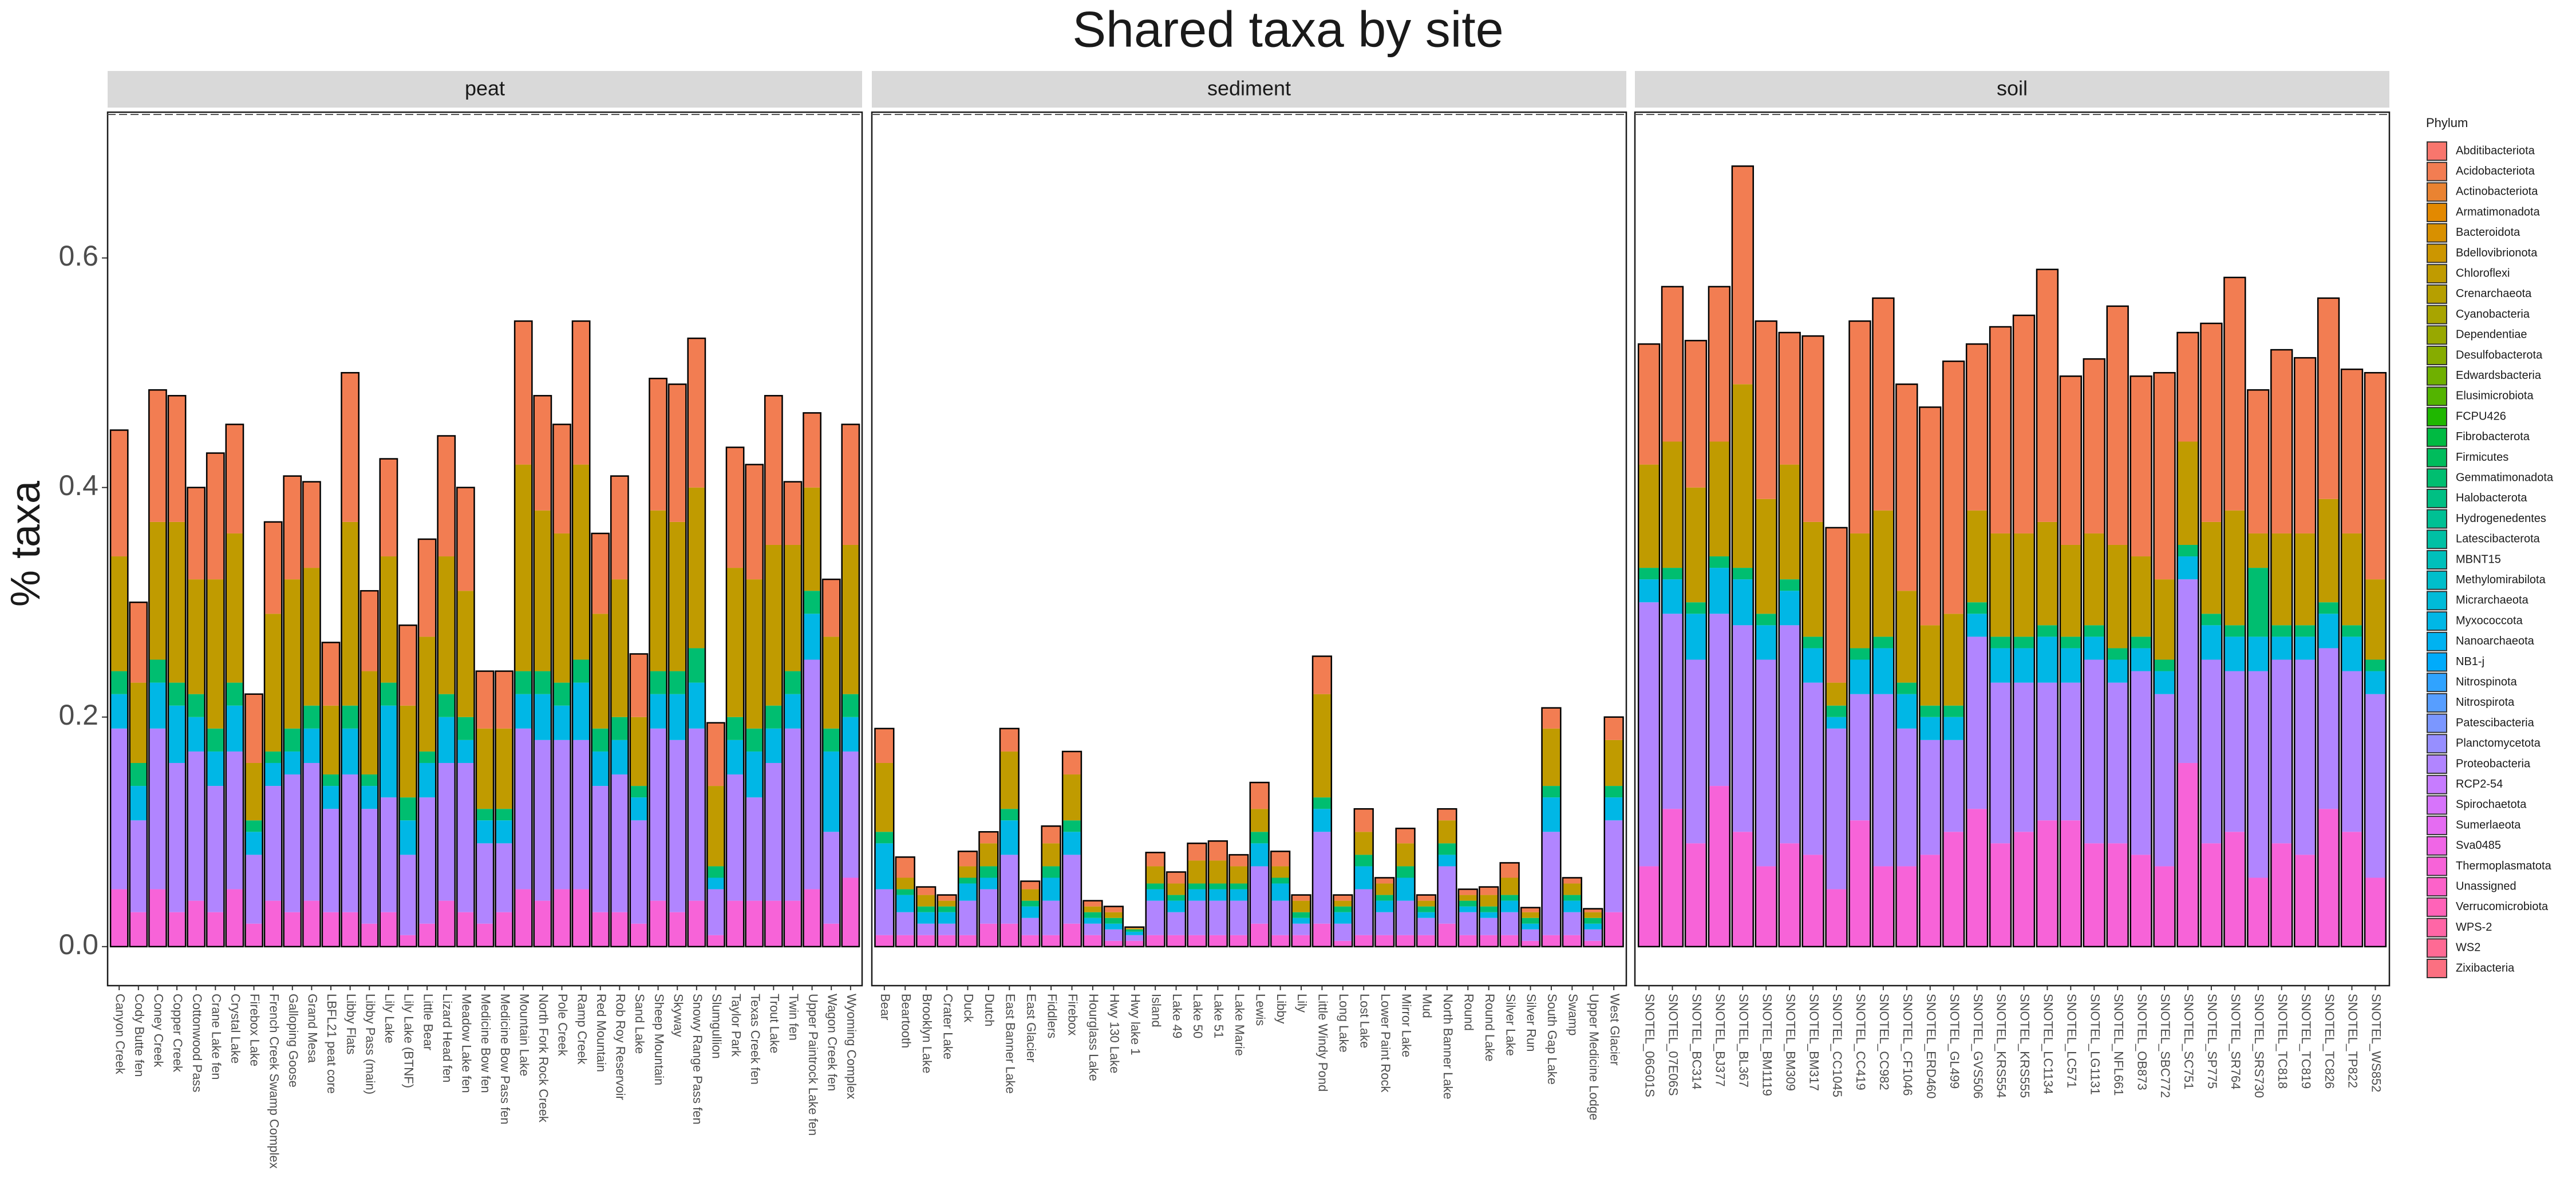 Image resolution: width=2576 pixels, height=1202 pixels. I want to click on x-tick-label: Brooklyn Lake, so click(927, 1033).